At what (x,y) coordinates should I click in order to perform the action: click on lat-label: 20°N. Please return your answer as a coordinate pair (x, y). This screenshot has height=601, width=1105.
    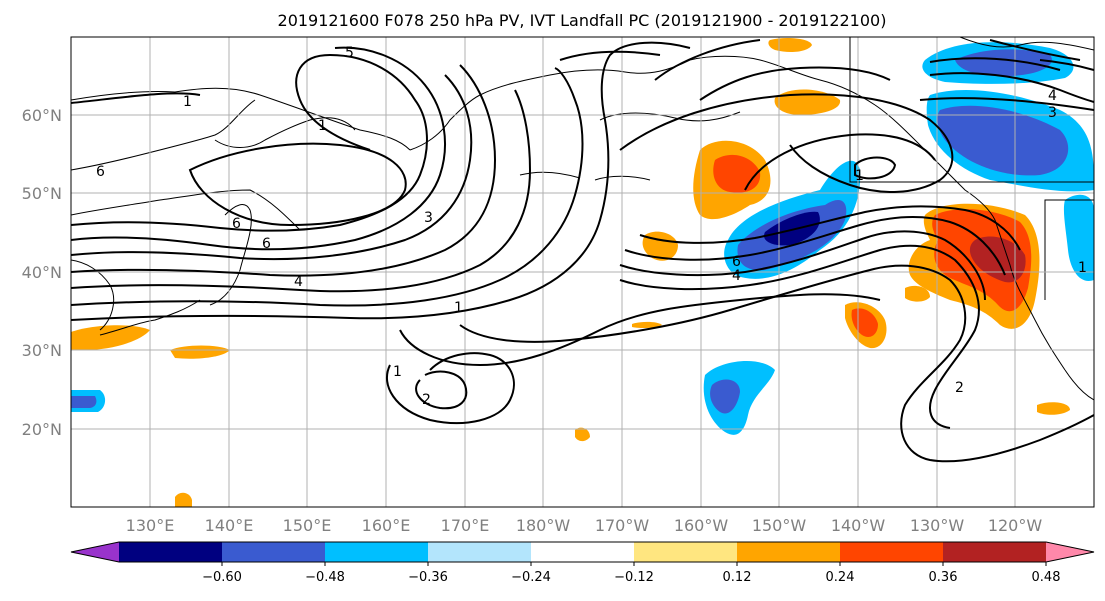
    Looking at the image, I should click on (42, 429).